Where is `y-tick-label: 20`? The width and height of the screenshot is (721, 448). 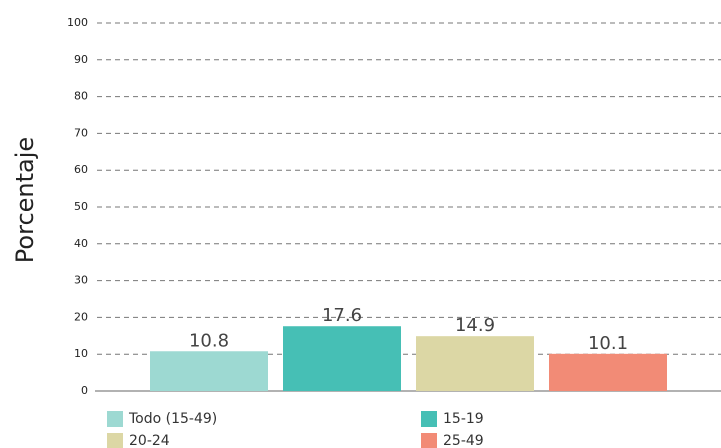
y-tick-label: 20 is located at coordinates (81, 316).